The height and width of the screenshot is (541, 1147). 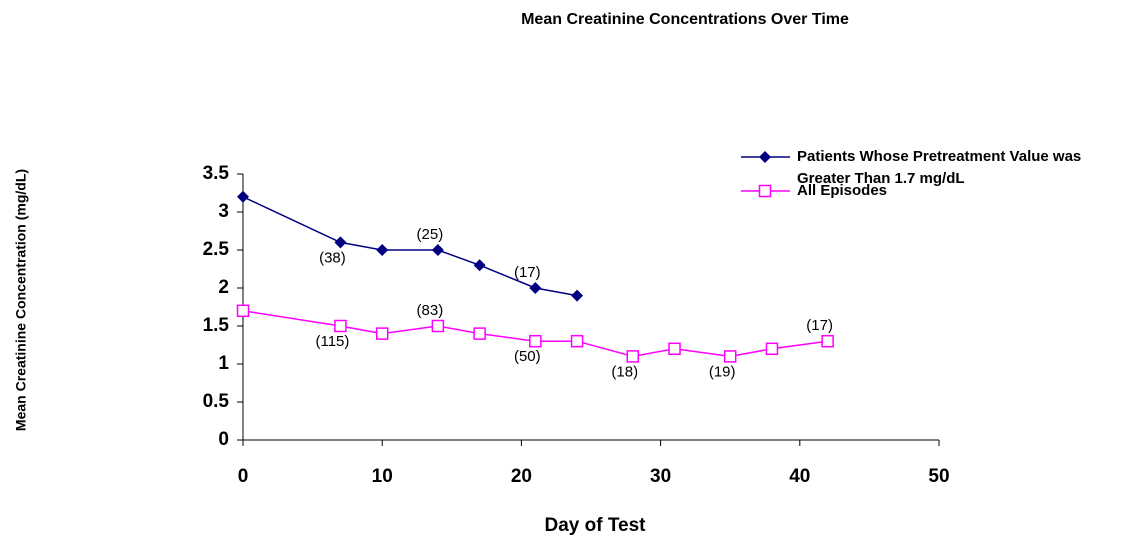 I want to click on y-tick-label: 3, so click(x=223, y=211).